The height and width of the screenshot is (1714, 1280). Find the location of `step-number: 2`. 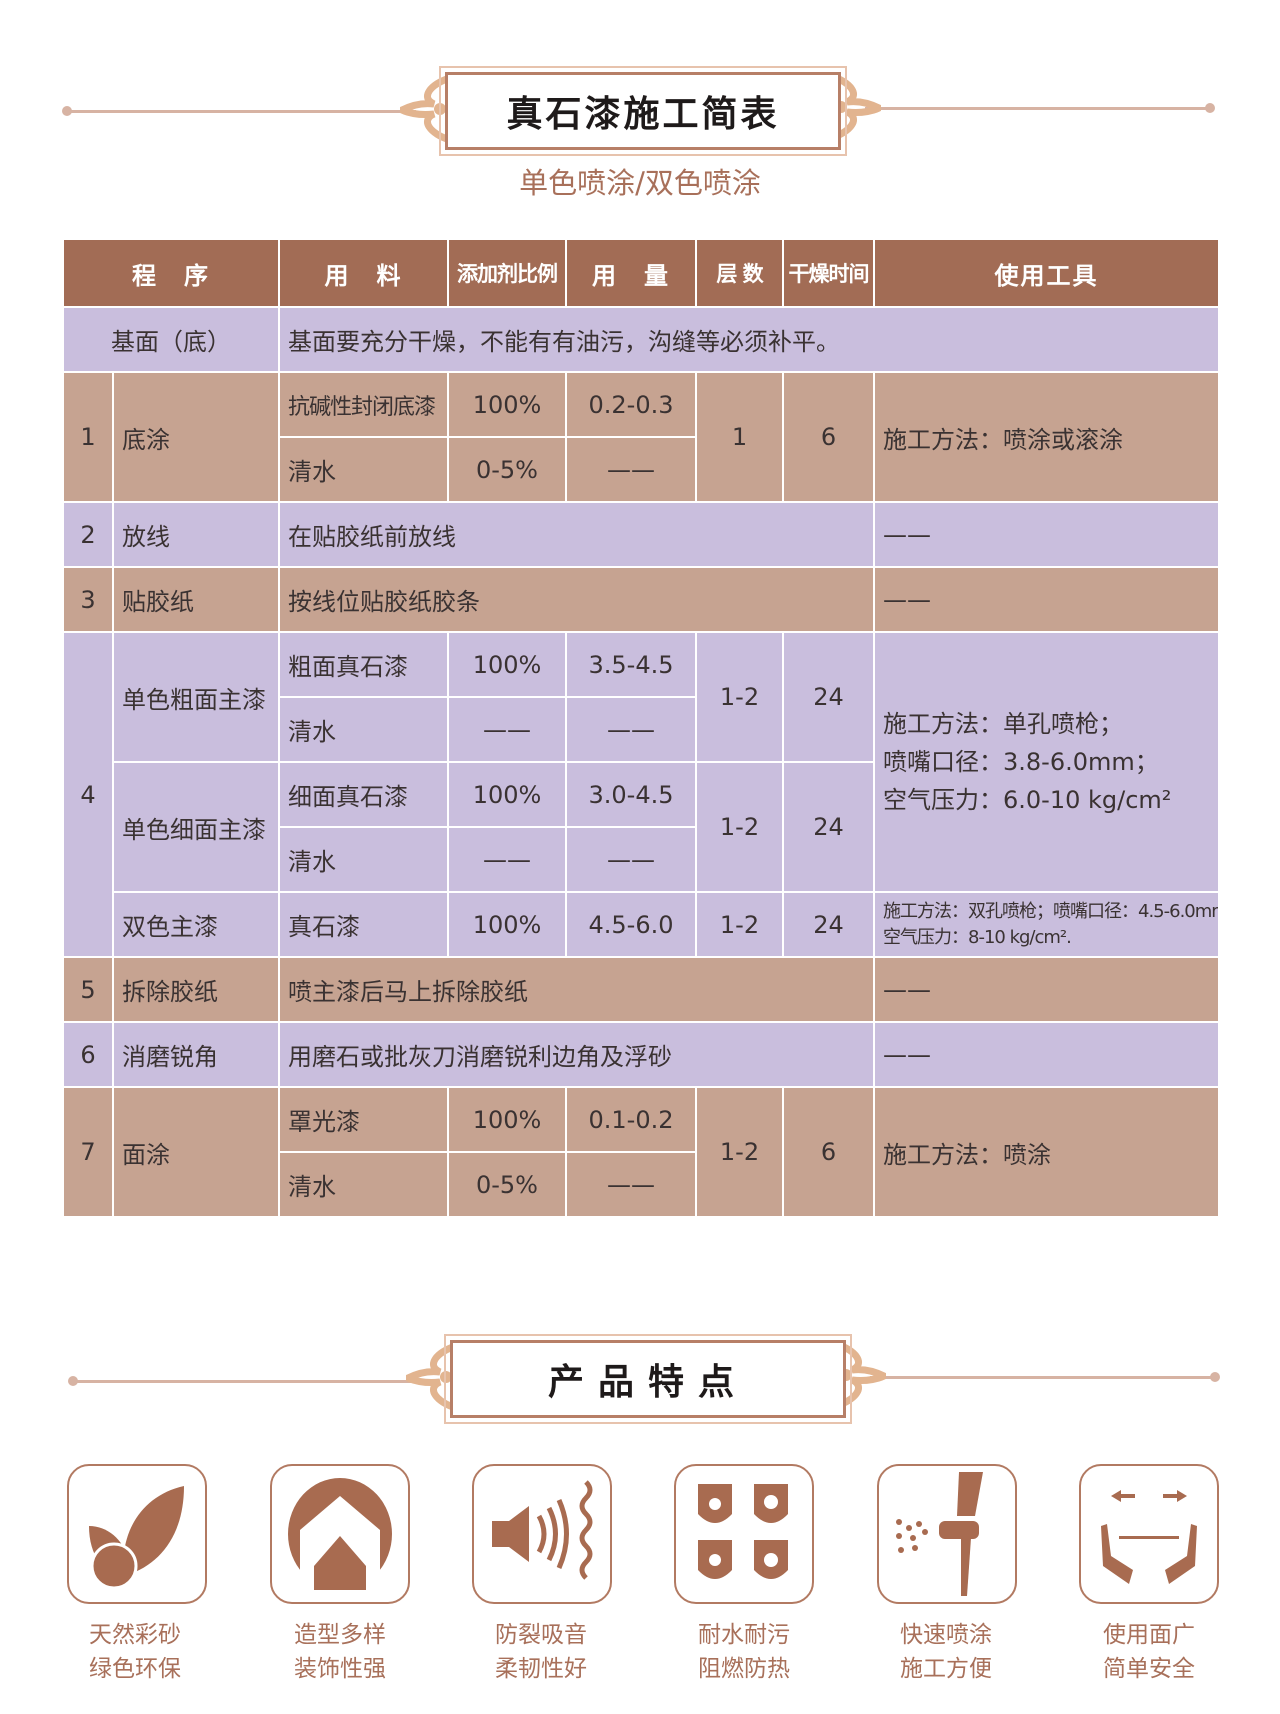

step-number: 2 is located at coordinates (88, 534).